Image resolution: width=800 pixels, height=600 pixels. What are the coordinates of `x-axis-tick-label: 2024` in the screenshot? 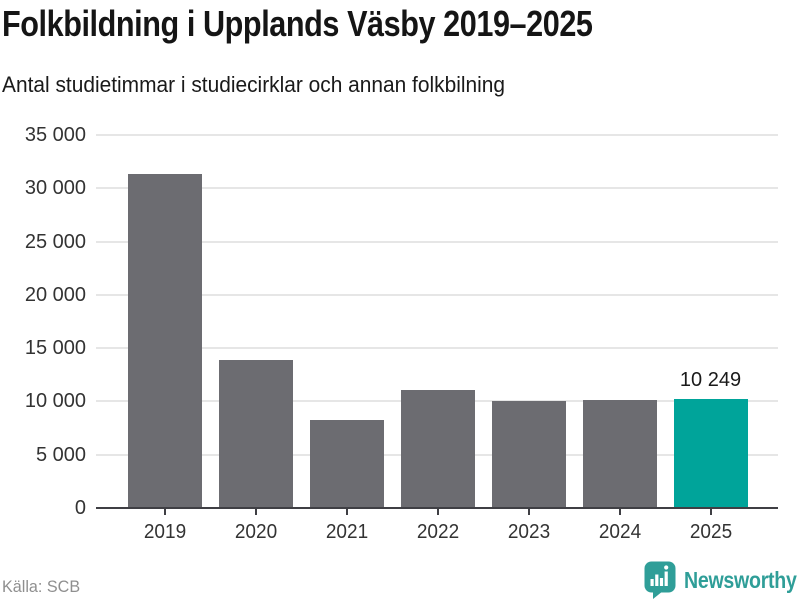 It's located at (619, 532).